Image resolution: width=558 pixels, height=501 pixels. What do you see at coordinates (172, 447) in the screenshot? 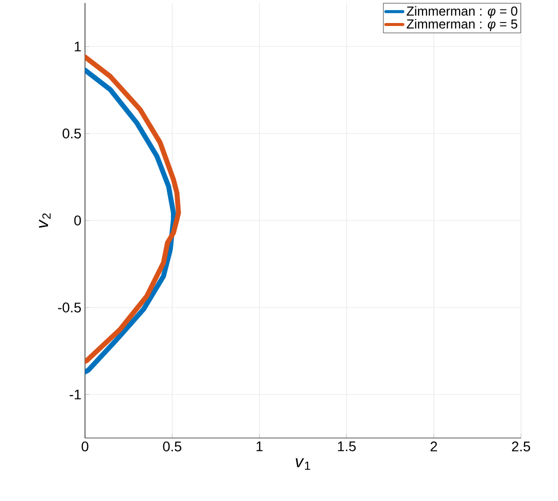
I see `x-tick-label: 0.5` at bounding box center [172, 447].